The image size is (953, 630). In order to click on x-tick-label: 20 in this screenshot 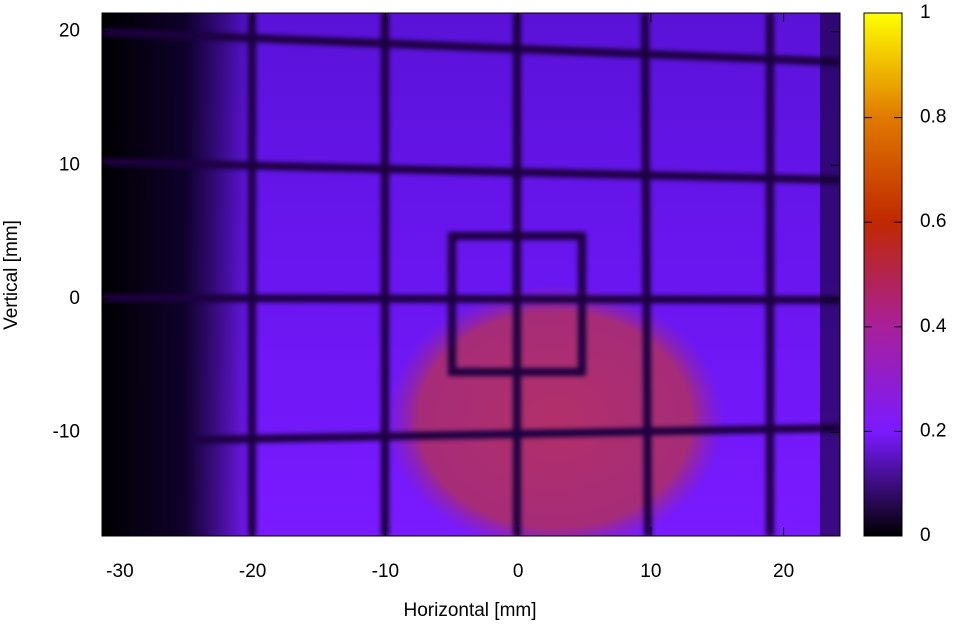, I will do `click(783, 571)`.